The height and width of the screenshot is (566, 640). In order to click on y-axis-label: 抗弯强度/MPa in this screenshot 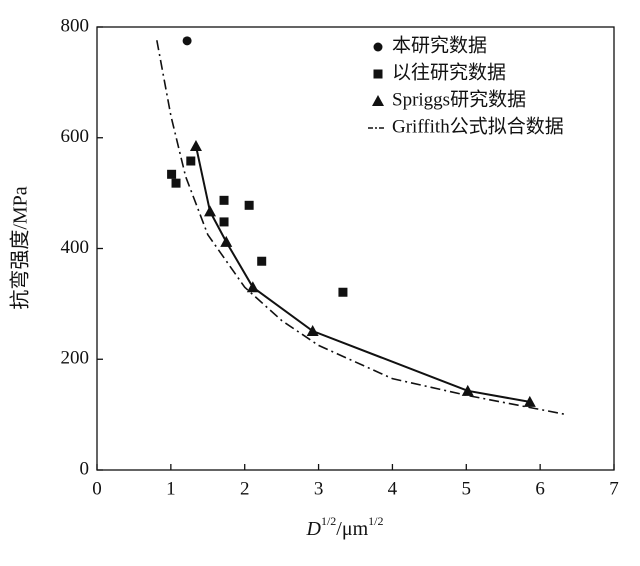, I will do `click(20, 247)`.